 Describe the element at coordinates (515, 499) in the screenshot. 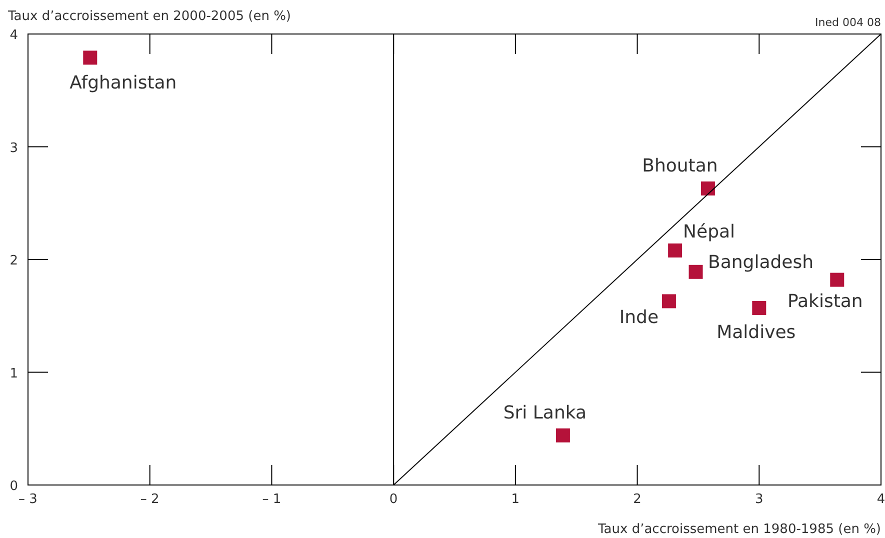

I see `x-tick-label: 1` at that location.